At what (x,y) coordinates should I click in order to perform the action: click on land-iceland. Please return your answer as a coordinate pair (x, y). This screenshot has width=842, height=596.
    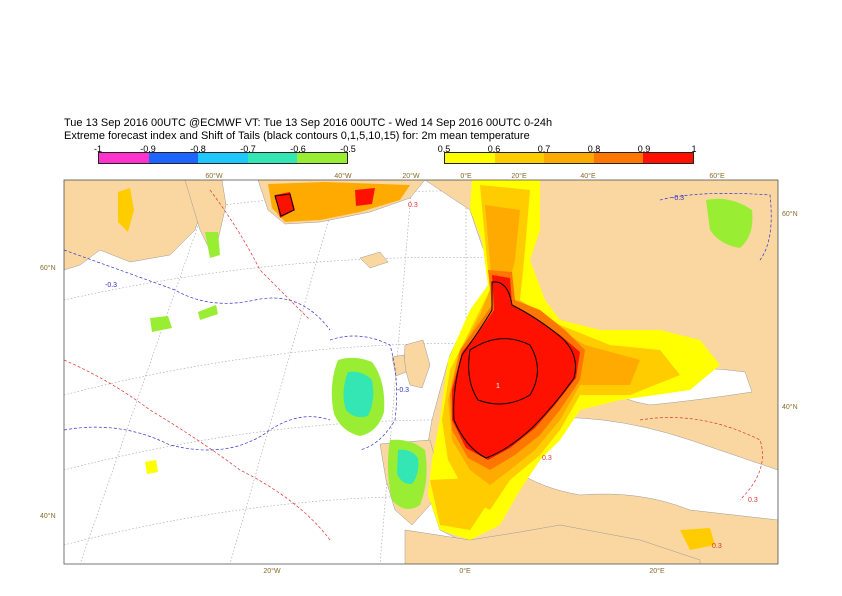
    Looking at the image, I should click on (374, 260).